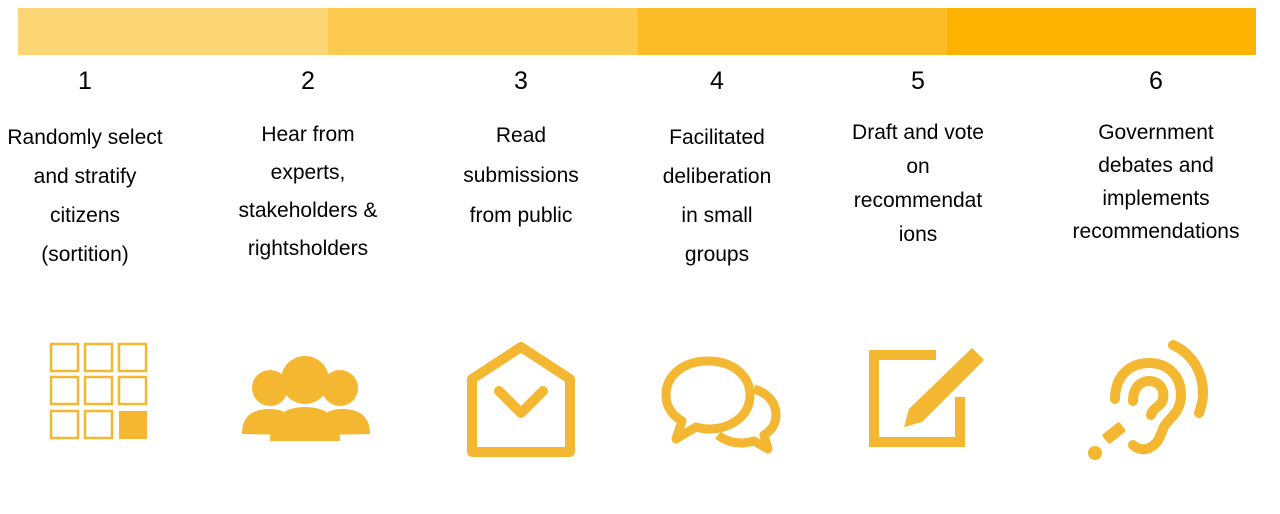  I want to click on step-number: 4, so click(717, 81).